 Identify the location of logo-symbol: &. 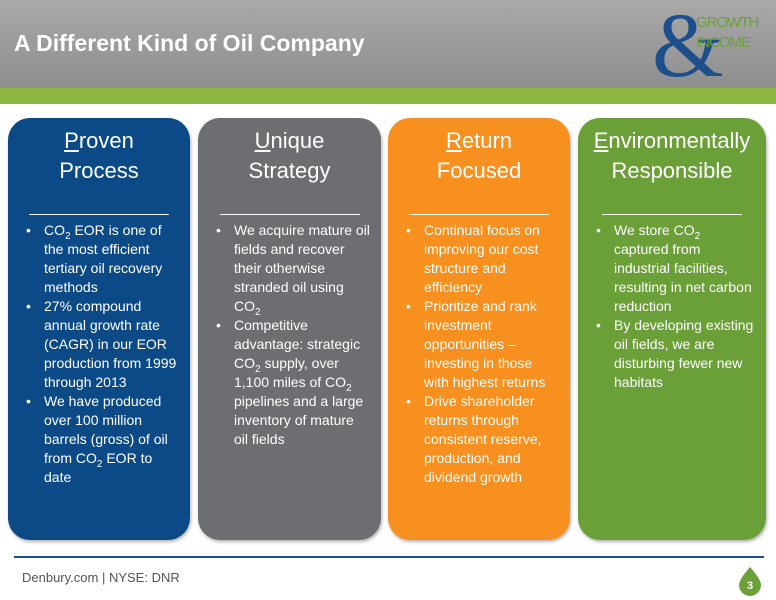
(688, 48).